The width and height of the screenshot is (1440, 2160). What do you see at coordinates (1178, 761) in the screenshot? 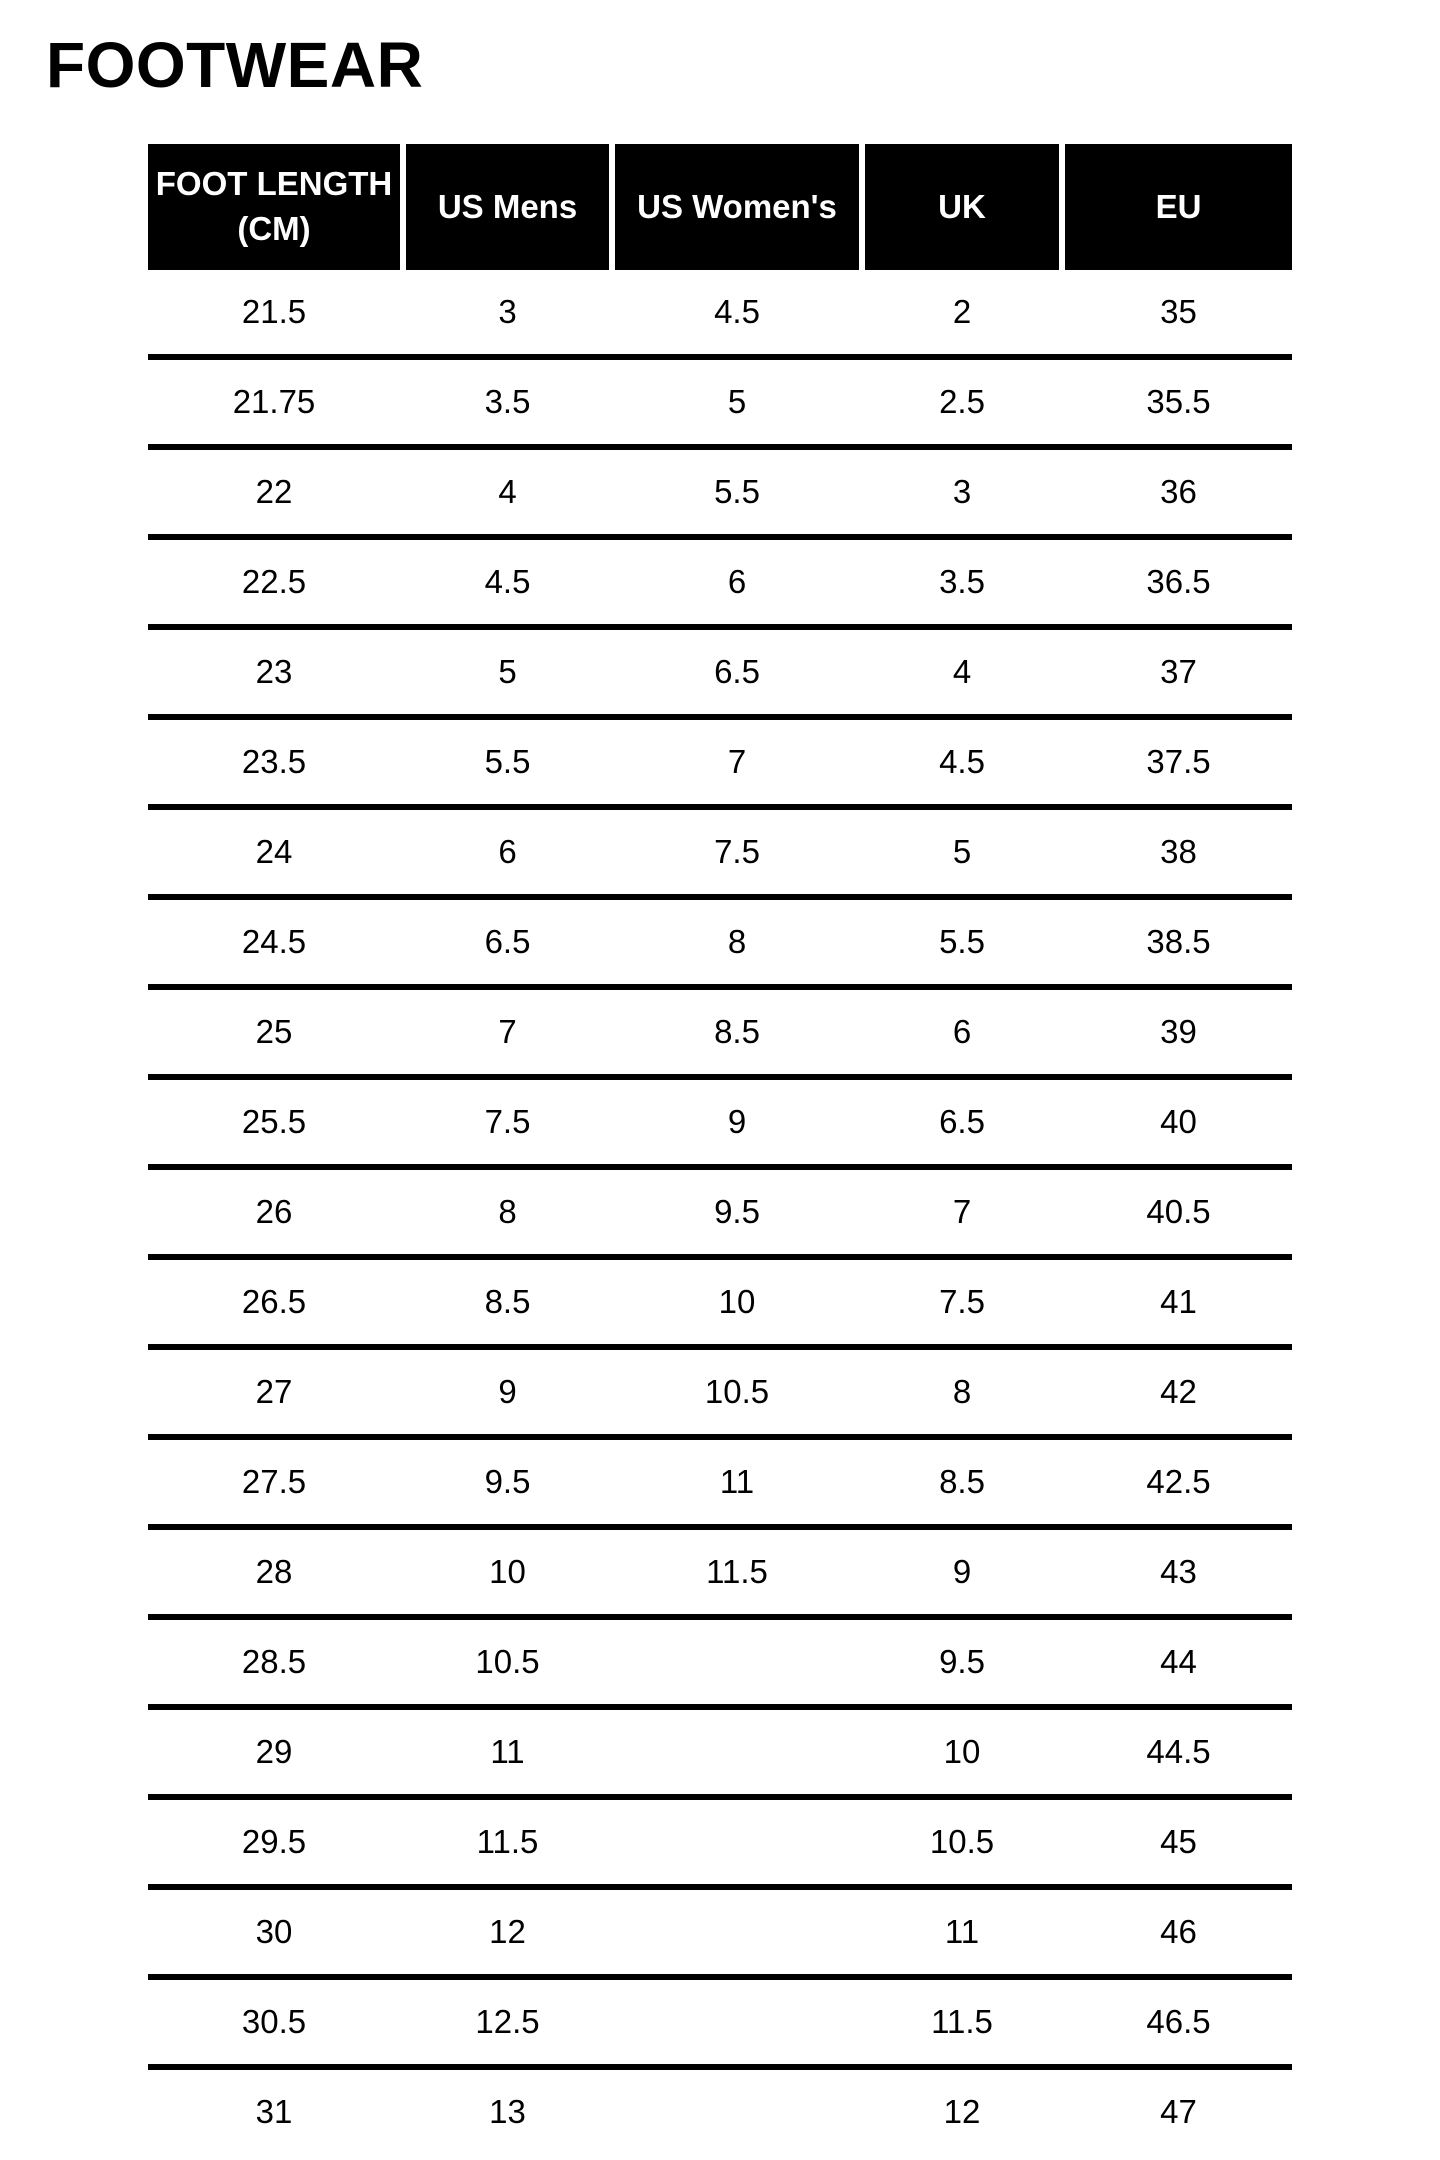
I see `cell: 37.5` at bounding box center [1178, 761].